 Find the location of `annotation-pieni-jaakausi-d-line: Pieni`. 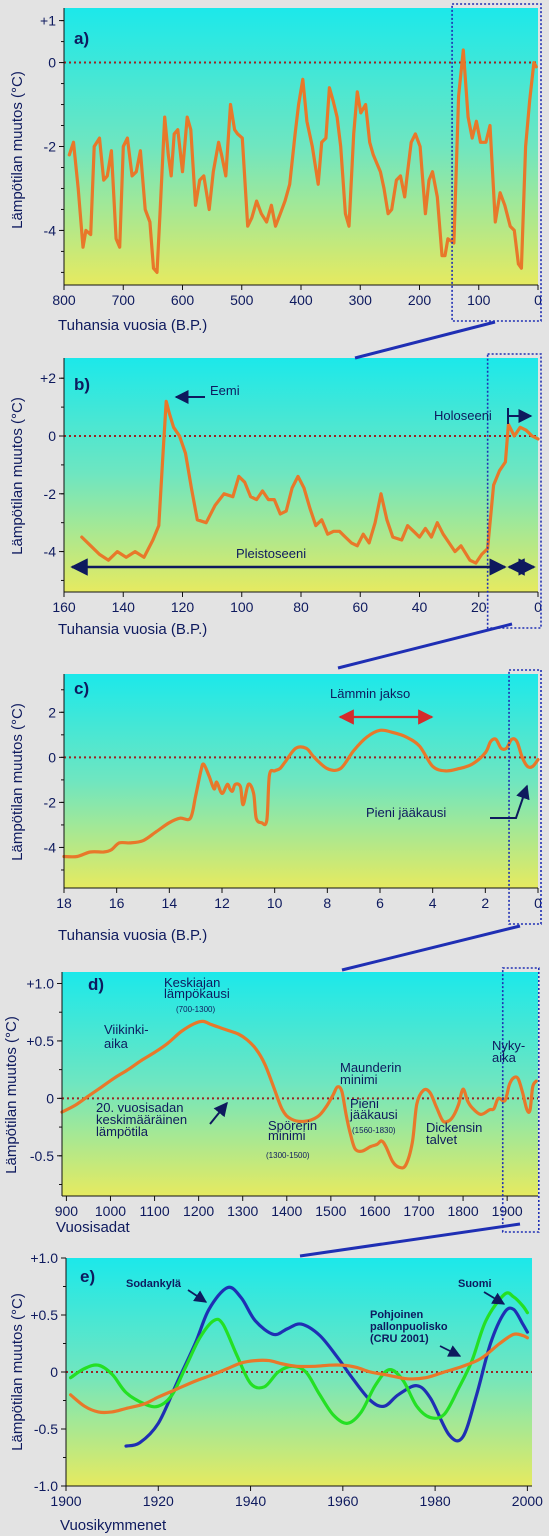

annotation-pieni-jaakausi-d-line: Pieni is located at coordinates (364, 1103).